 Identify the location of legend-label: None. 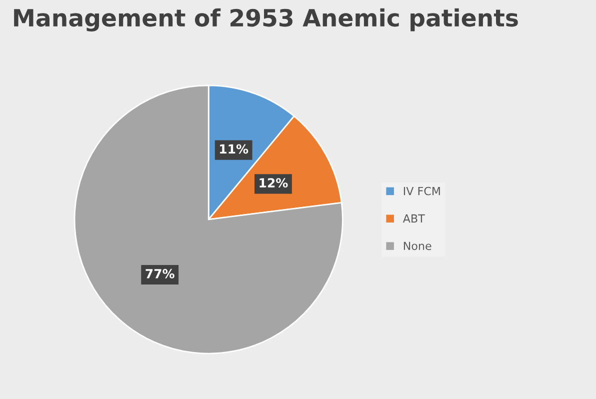
(418, 246).